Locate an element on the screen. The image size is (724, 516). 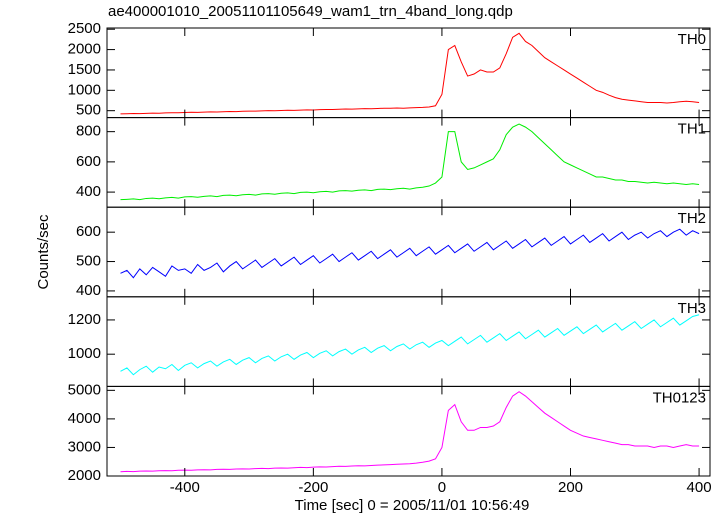
y-tick-label: 3000 is located at coordinates (84, 446).